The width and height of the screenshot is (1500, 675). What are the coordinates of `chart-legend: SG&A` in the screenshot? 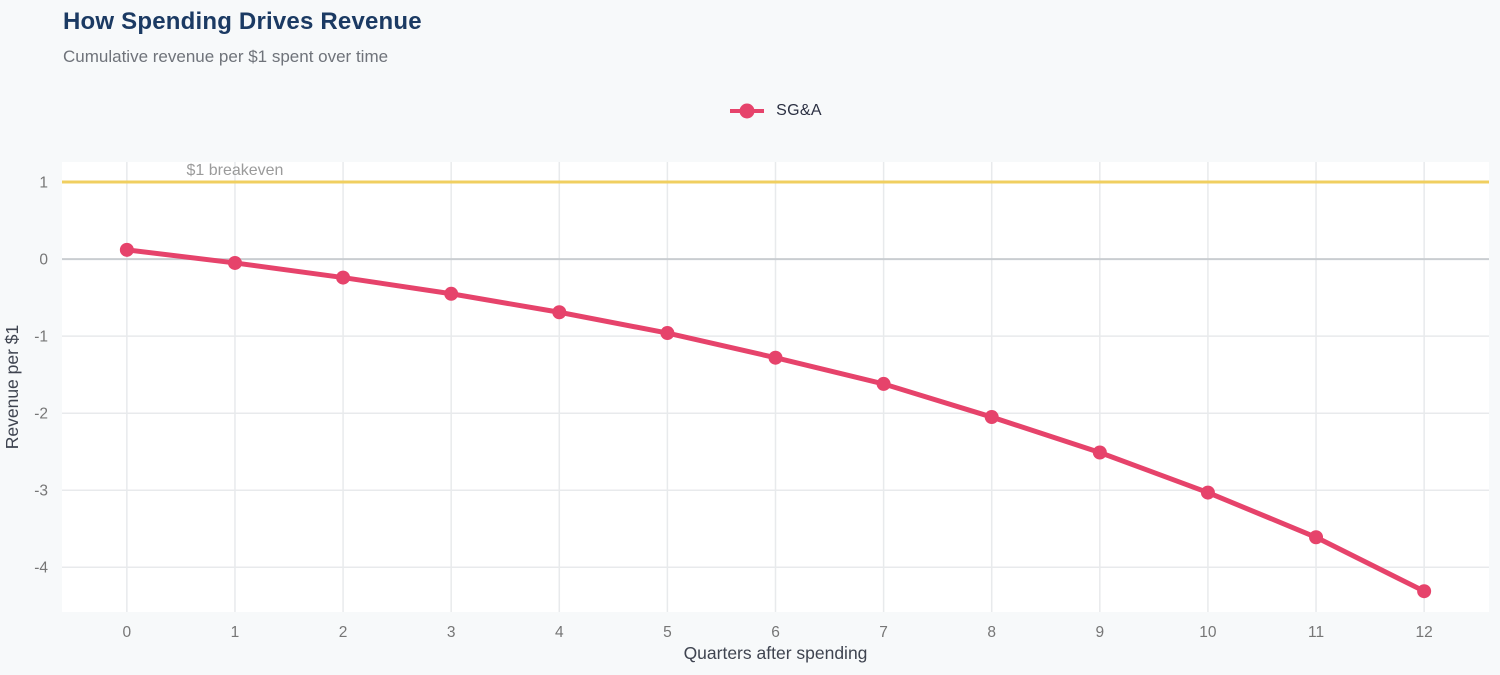 It's located at (775, 111).